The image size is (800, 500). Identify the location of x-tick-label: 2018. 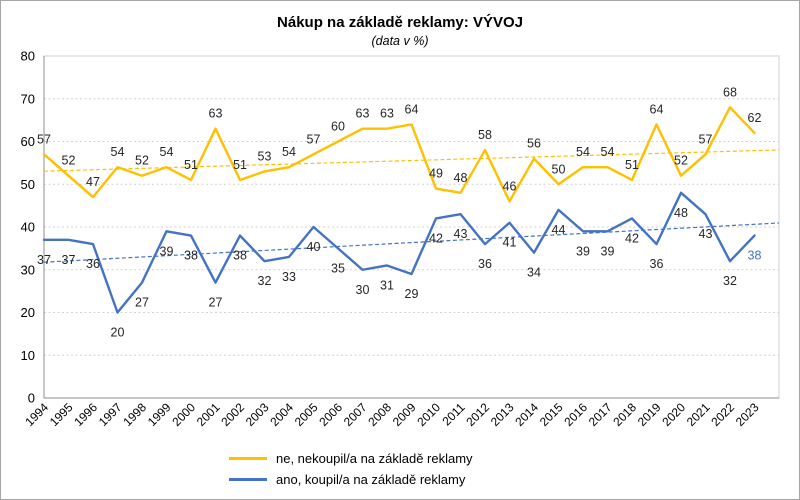
(624, 414).